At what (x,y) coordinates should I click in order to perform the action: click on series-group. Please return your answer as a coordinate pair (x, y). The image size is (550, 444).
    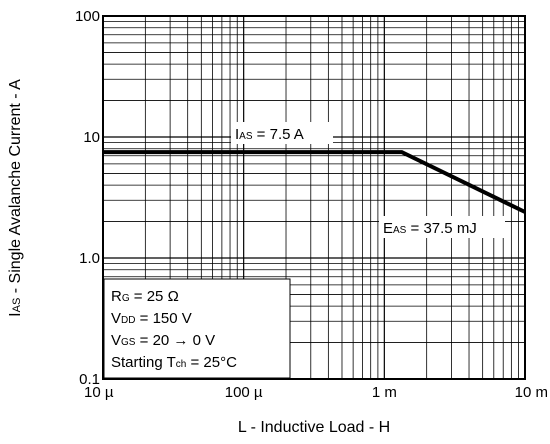
    Looking at the image, I should click on (314, 182).